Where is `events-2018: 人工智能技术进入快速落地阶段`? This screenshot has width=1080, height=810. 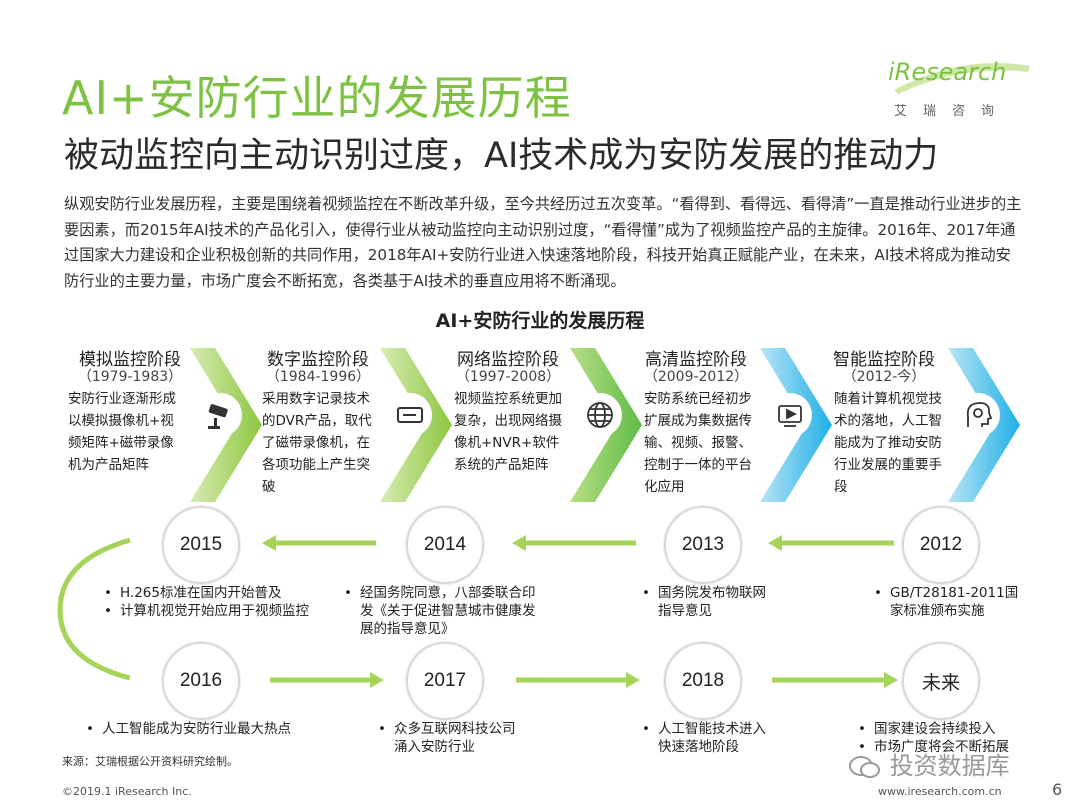 events-2018: 人工智能技术进入快速落地阶段 is located at coordinates (705, 738).